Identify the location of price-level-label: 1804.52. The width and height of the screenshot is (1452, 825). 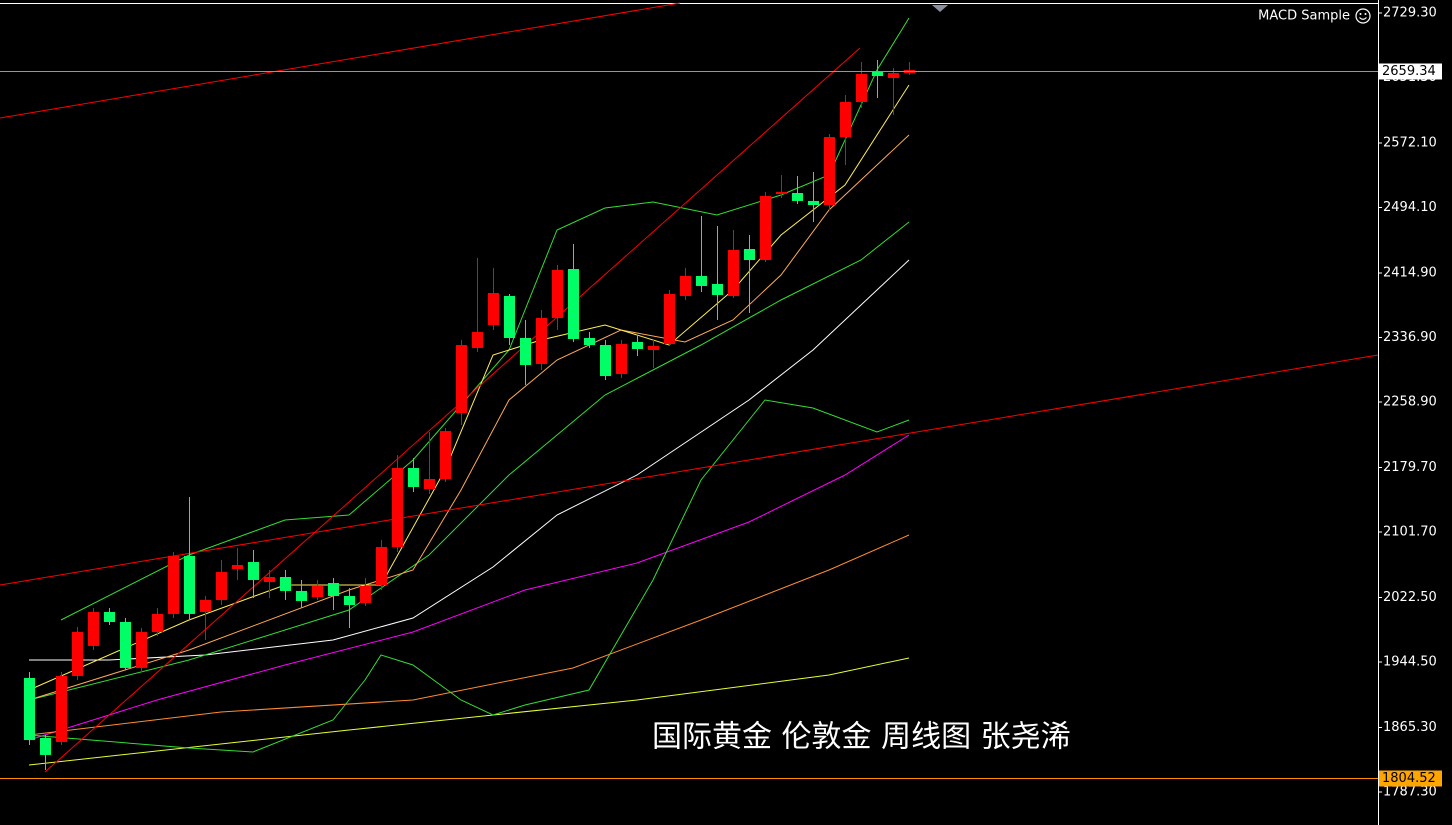
(1409, 778).